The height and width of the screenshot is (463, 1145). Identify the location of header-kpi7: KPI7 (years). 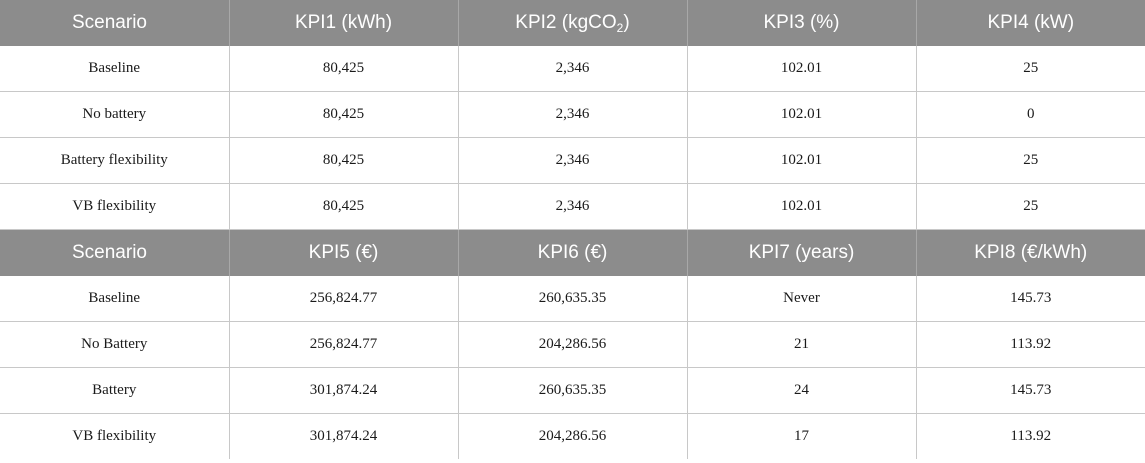
(802, 252).